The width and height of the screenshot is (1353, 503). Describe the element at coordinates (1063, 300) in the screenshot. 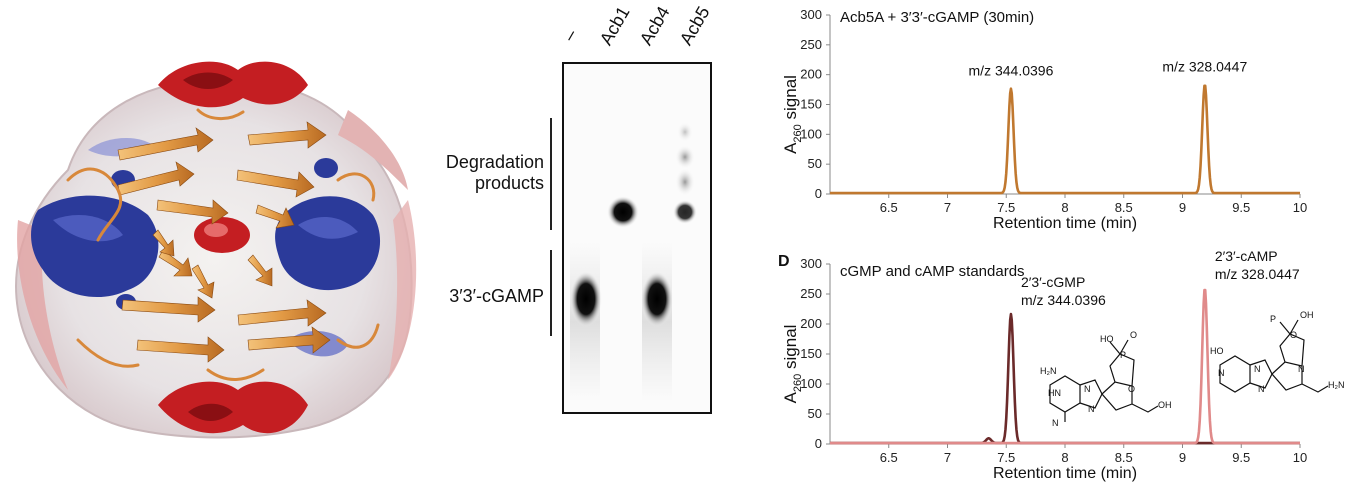

I see `peak-label-mz: m/z 344.0396` at that location.